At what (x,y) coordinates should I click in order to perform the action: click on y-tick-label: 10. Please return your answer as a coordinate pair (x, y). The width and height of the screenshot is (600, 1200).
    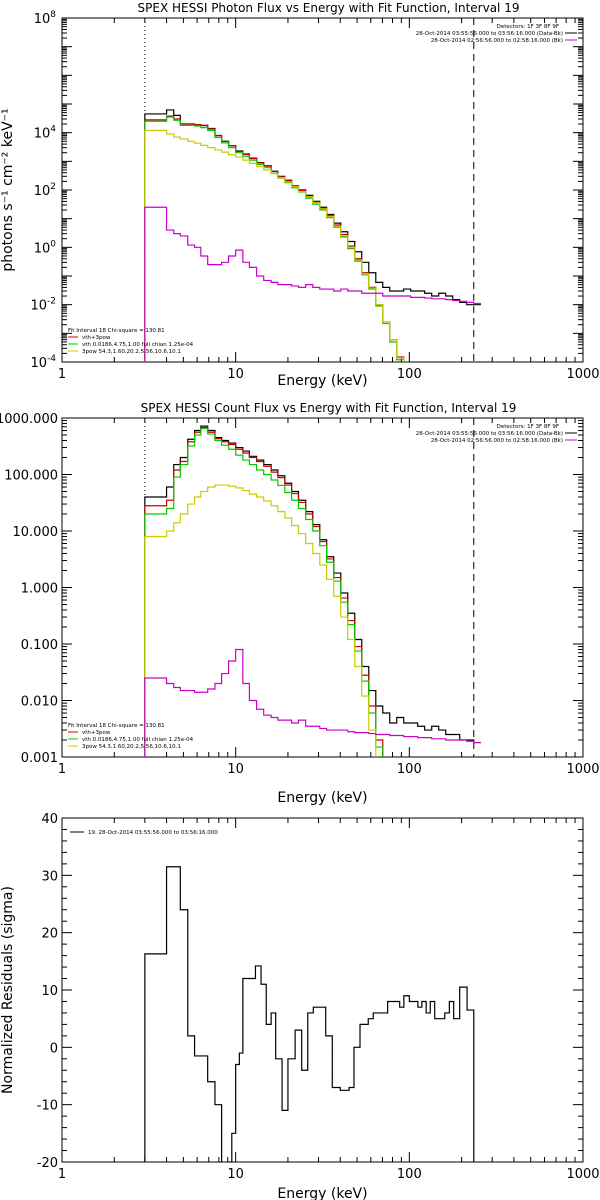
    Looking at the image, I should click on (49, 991).